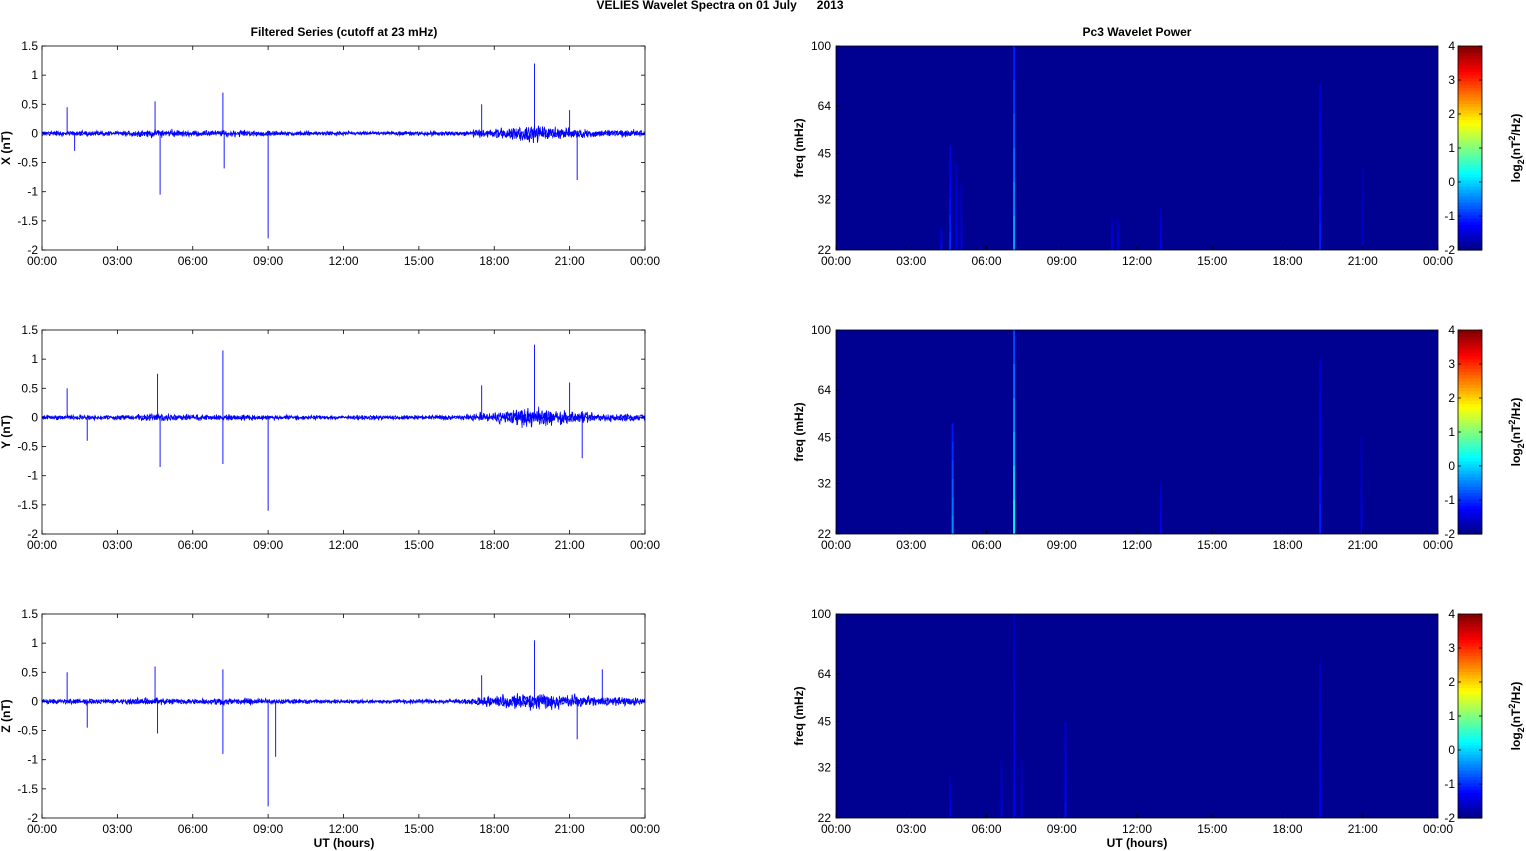 The height and width of the screenshot is (851, 1526). Describe the element at coordinates (1516, 173) in the screenshot. I see `colorbar-label-part: log` at that location.